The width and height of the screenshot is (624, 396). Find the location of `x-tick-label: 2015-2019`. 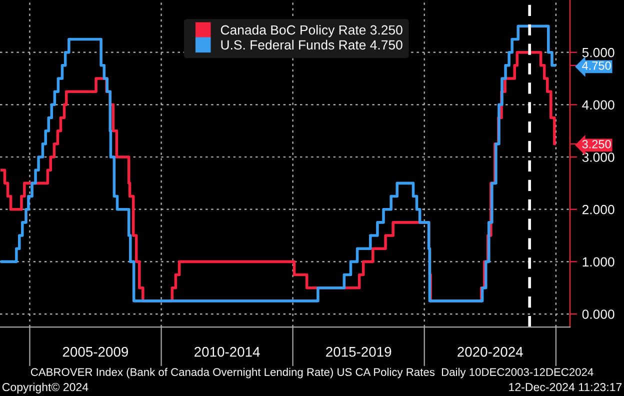

x-tick-label: 2015-2019 is located at coordinates (359, 351).